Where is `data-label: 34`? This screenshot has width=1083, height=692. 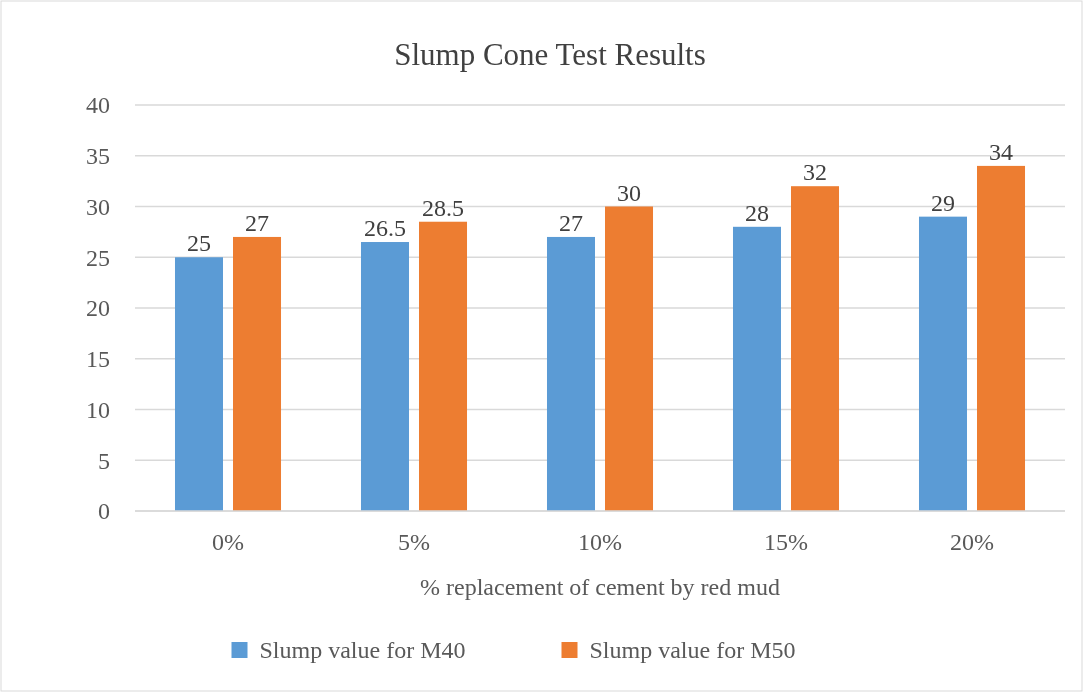
data-label: 34 is located at coordinates (1001, 151).